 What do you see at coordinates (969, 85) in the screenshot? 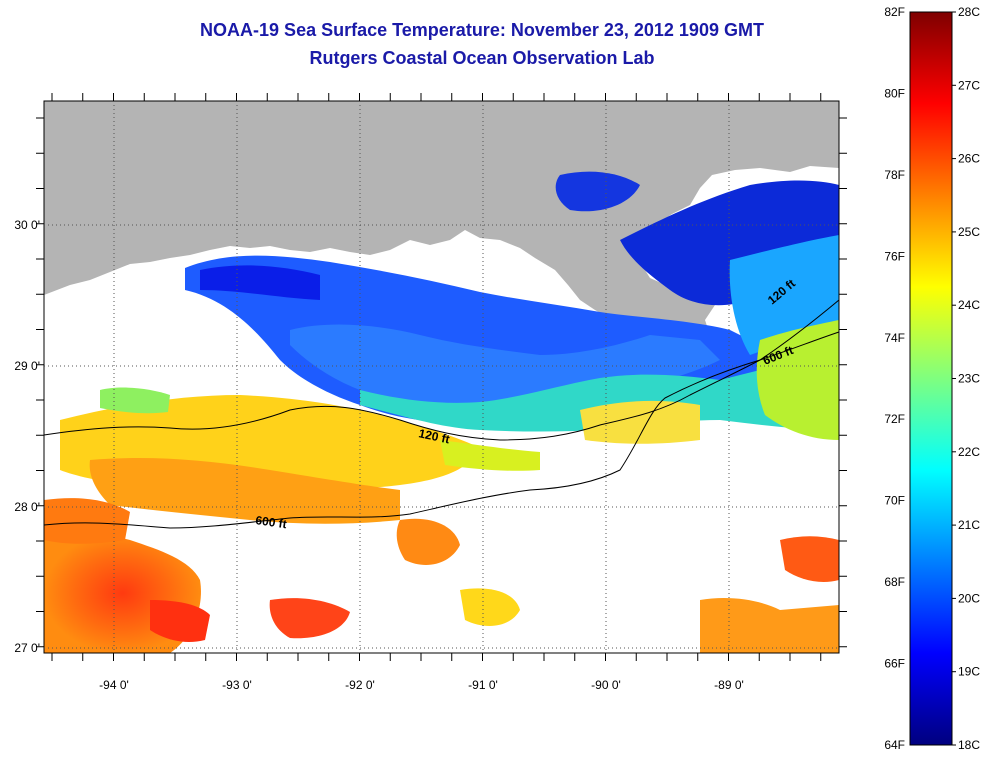
I see `colorbar-label-celsius: 27C` at bounding box center [969, 85].